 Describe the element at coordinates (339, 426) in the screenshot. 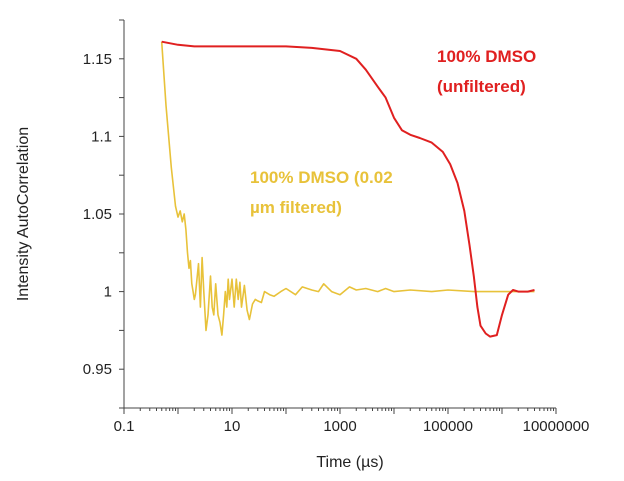

I see `x-tick-label: 1000` at that location.